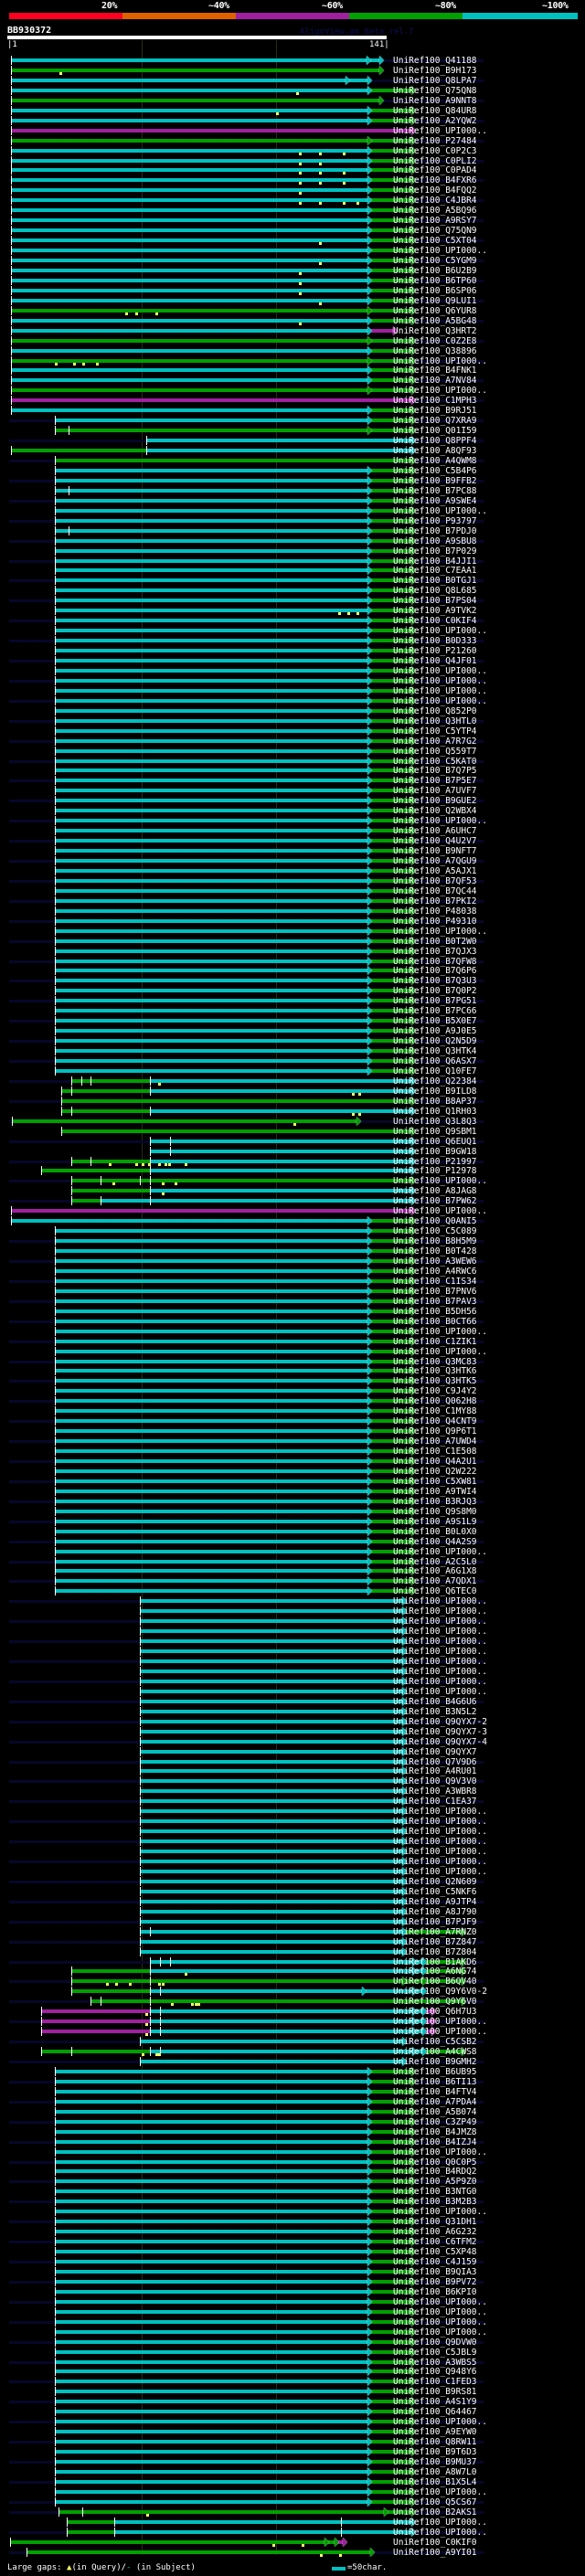 Image resolution: width=585 pixels, height=2576 pixels. What do you see at coordinates (293, 2452) in the screenshot?
I see `alignment-row: UniRef100_B9T6D3` at bounding box center [293, 2452].